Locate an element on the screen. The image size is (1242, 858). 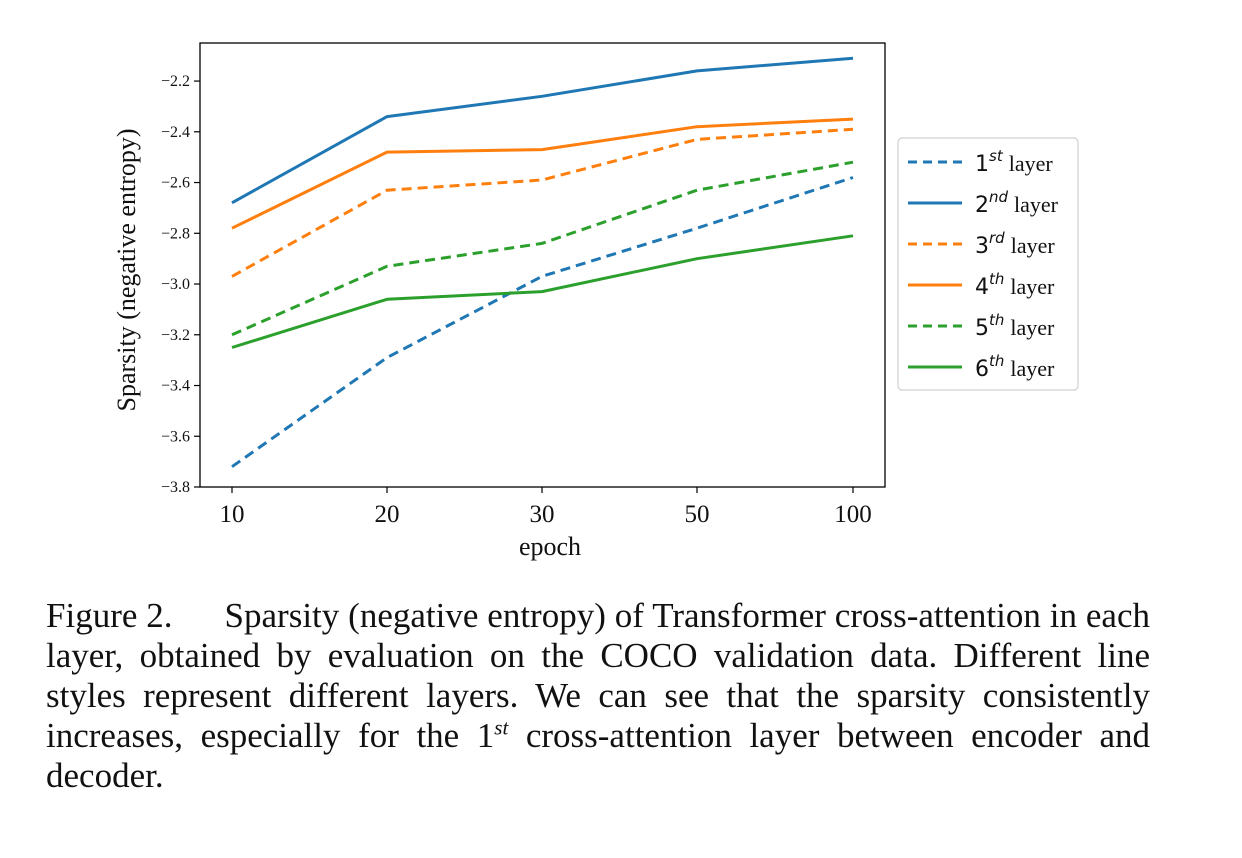
legend-label-layer-4: 4th layer is located at coordinates (1015, 285).